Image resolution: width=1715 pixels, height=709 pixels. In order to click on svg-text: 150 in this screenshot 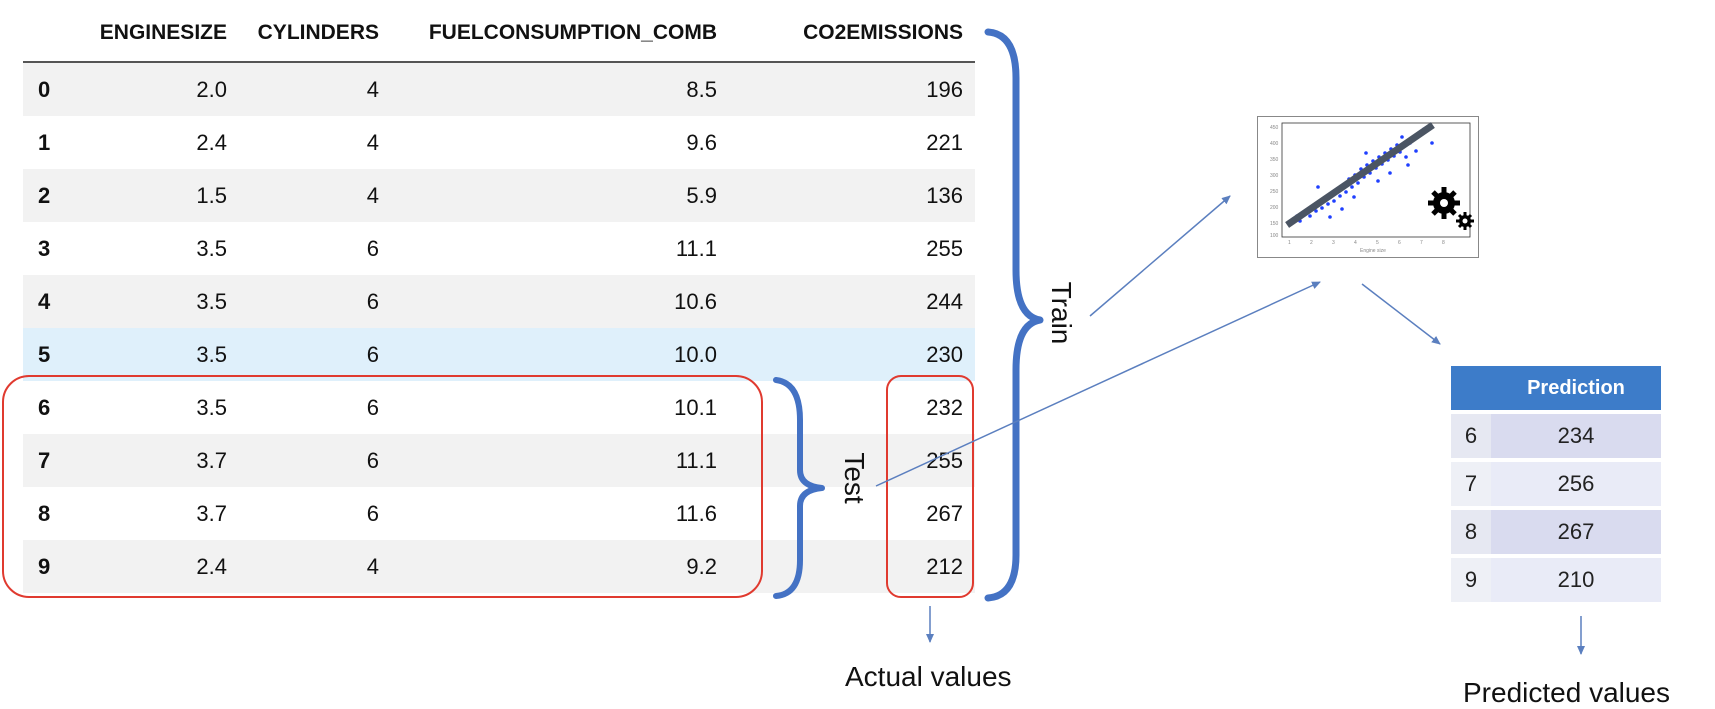, I will do `click(1274, 224)`.